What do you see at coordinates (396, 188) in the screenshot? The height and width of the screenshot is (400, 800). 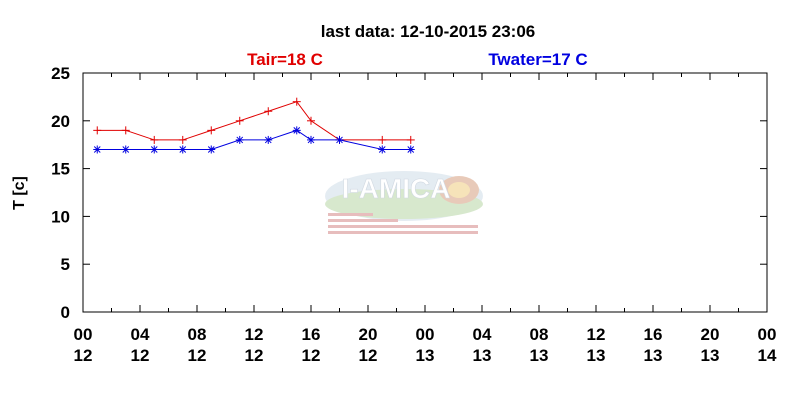 I see `watermark-logo-text: I-AMICA` at bounding box center [396, 188].